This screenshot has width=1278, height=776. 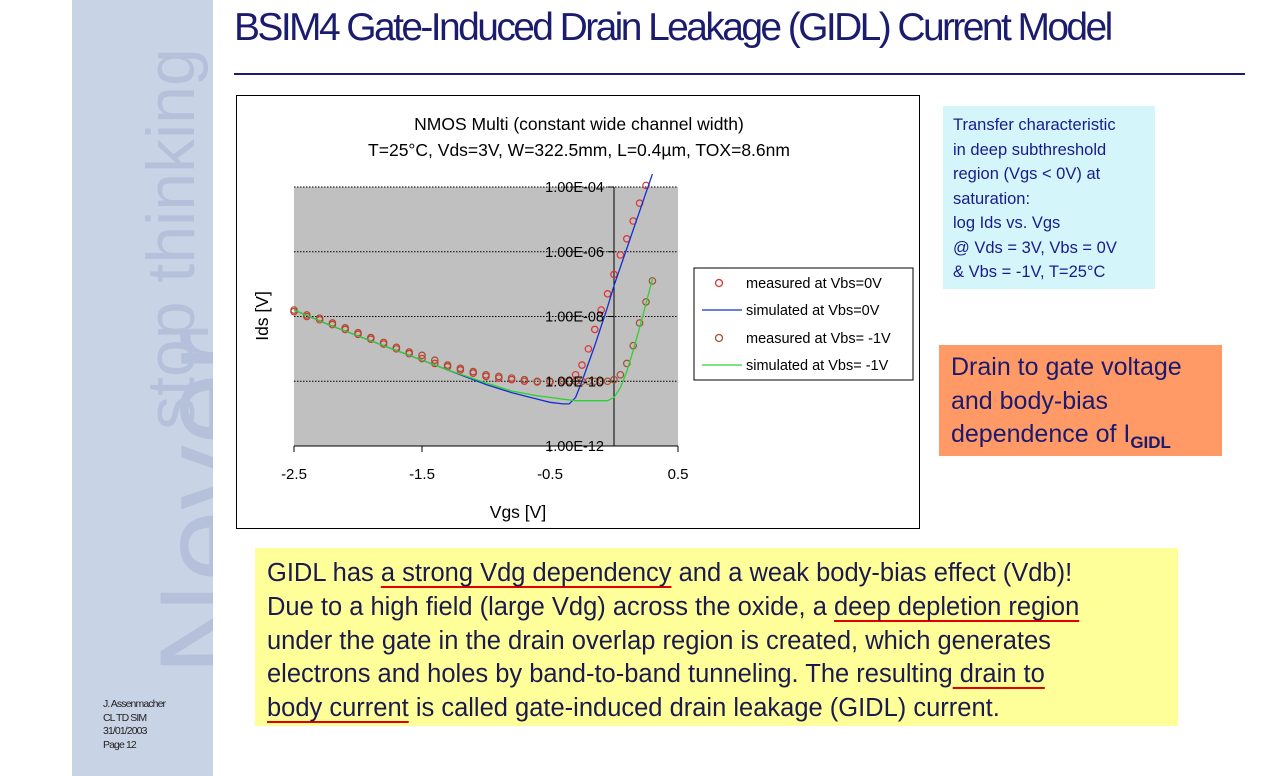 I want to click on gidl-text: GIDL has, so click(x=324, y=573).